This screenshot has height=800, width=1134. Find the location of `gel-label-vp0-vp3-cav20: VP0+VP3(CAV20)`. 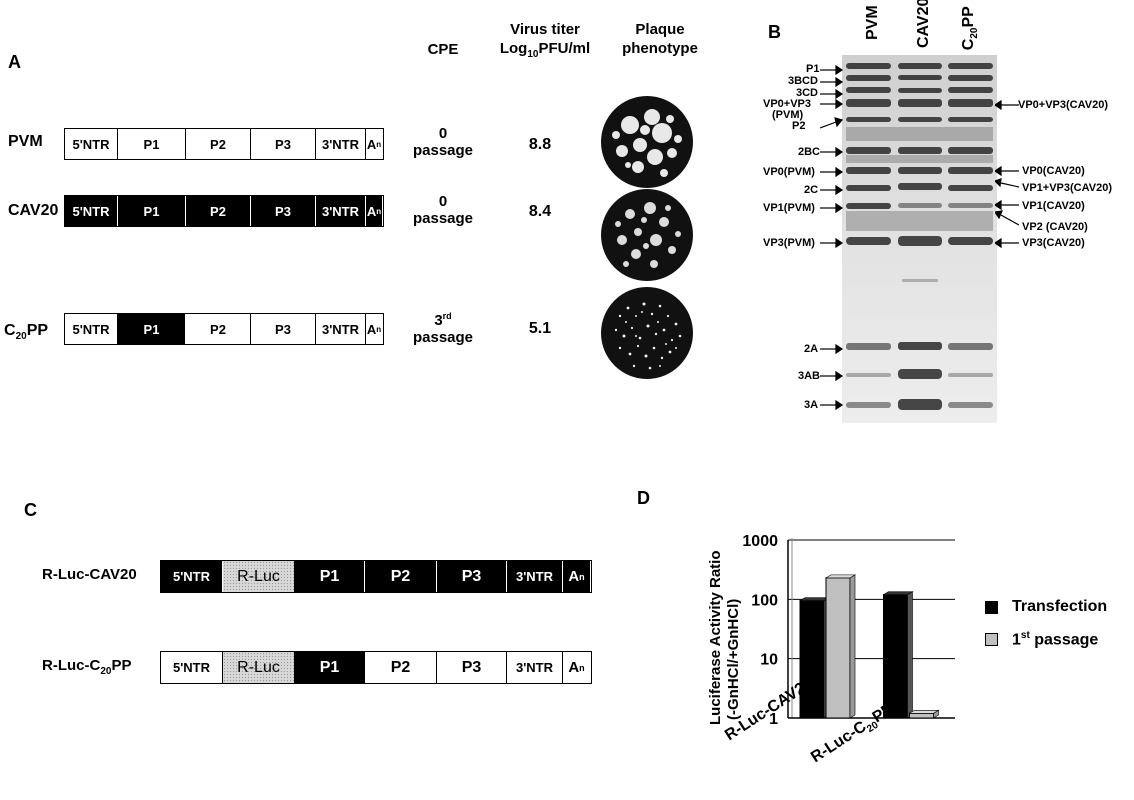

gel-label-vp0-vp3-cav20: VP0+VP3(CAV20) is located at coordinates (1063, 105).